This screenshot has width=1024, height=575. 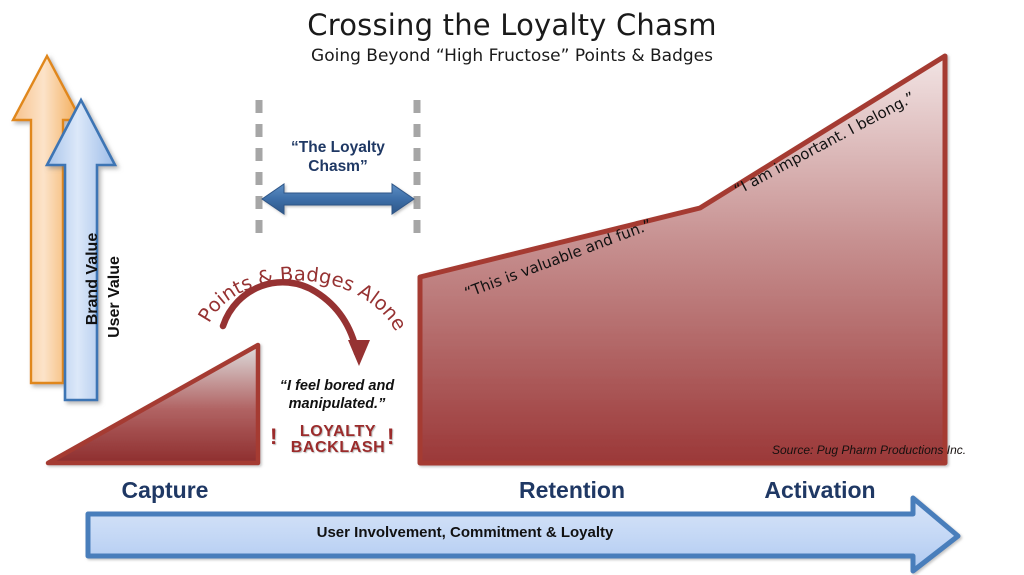 I want to click on chasm-label-line2: Chasm”, so click(x=338, y=167).